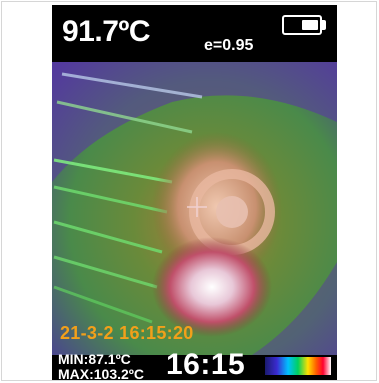 The width and height of the screenshot is (379, 383). I want to click on center-temperature: 91.7ºC, so click(106, 31).